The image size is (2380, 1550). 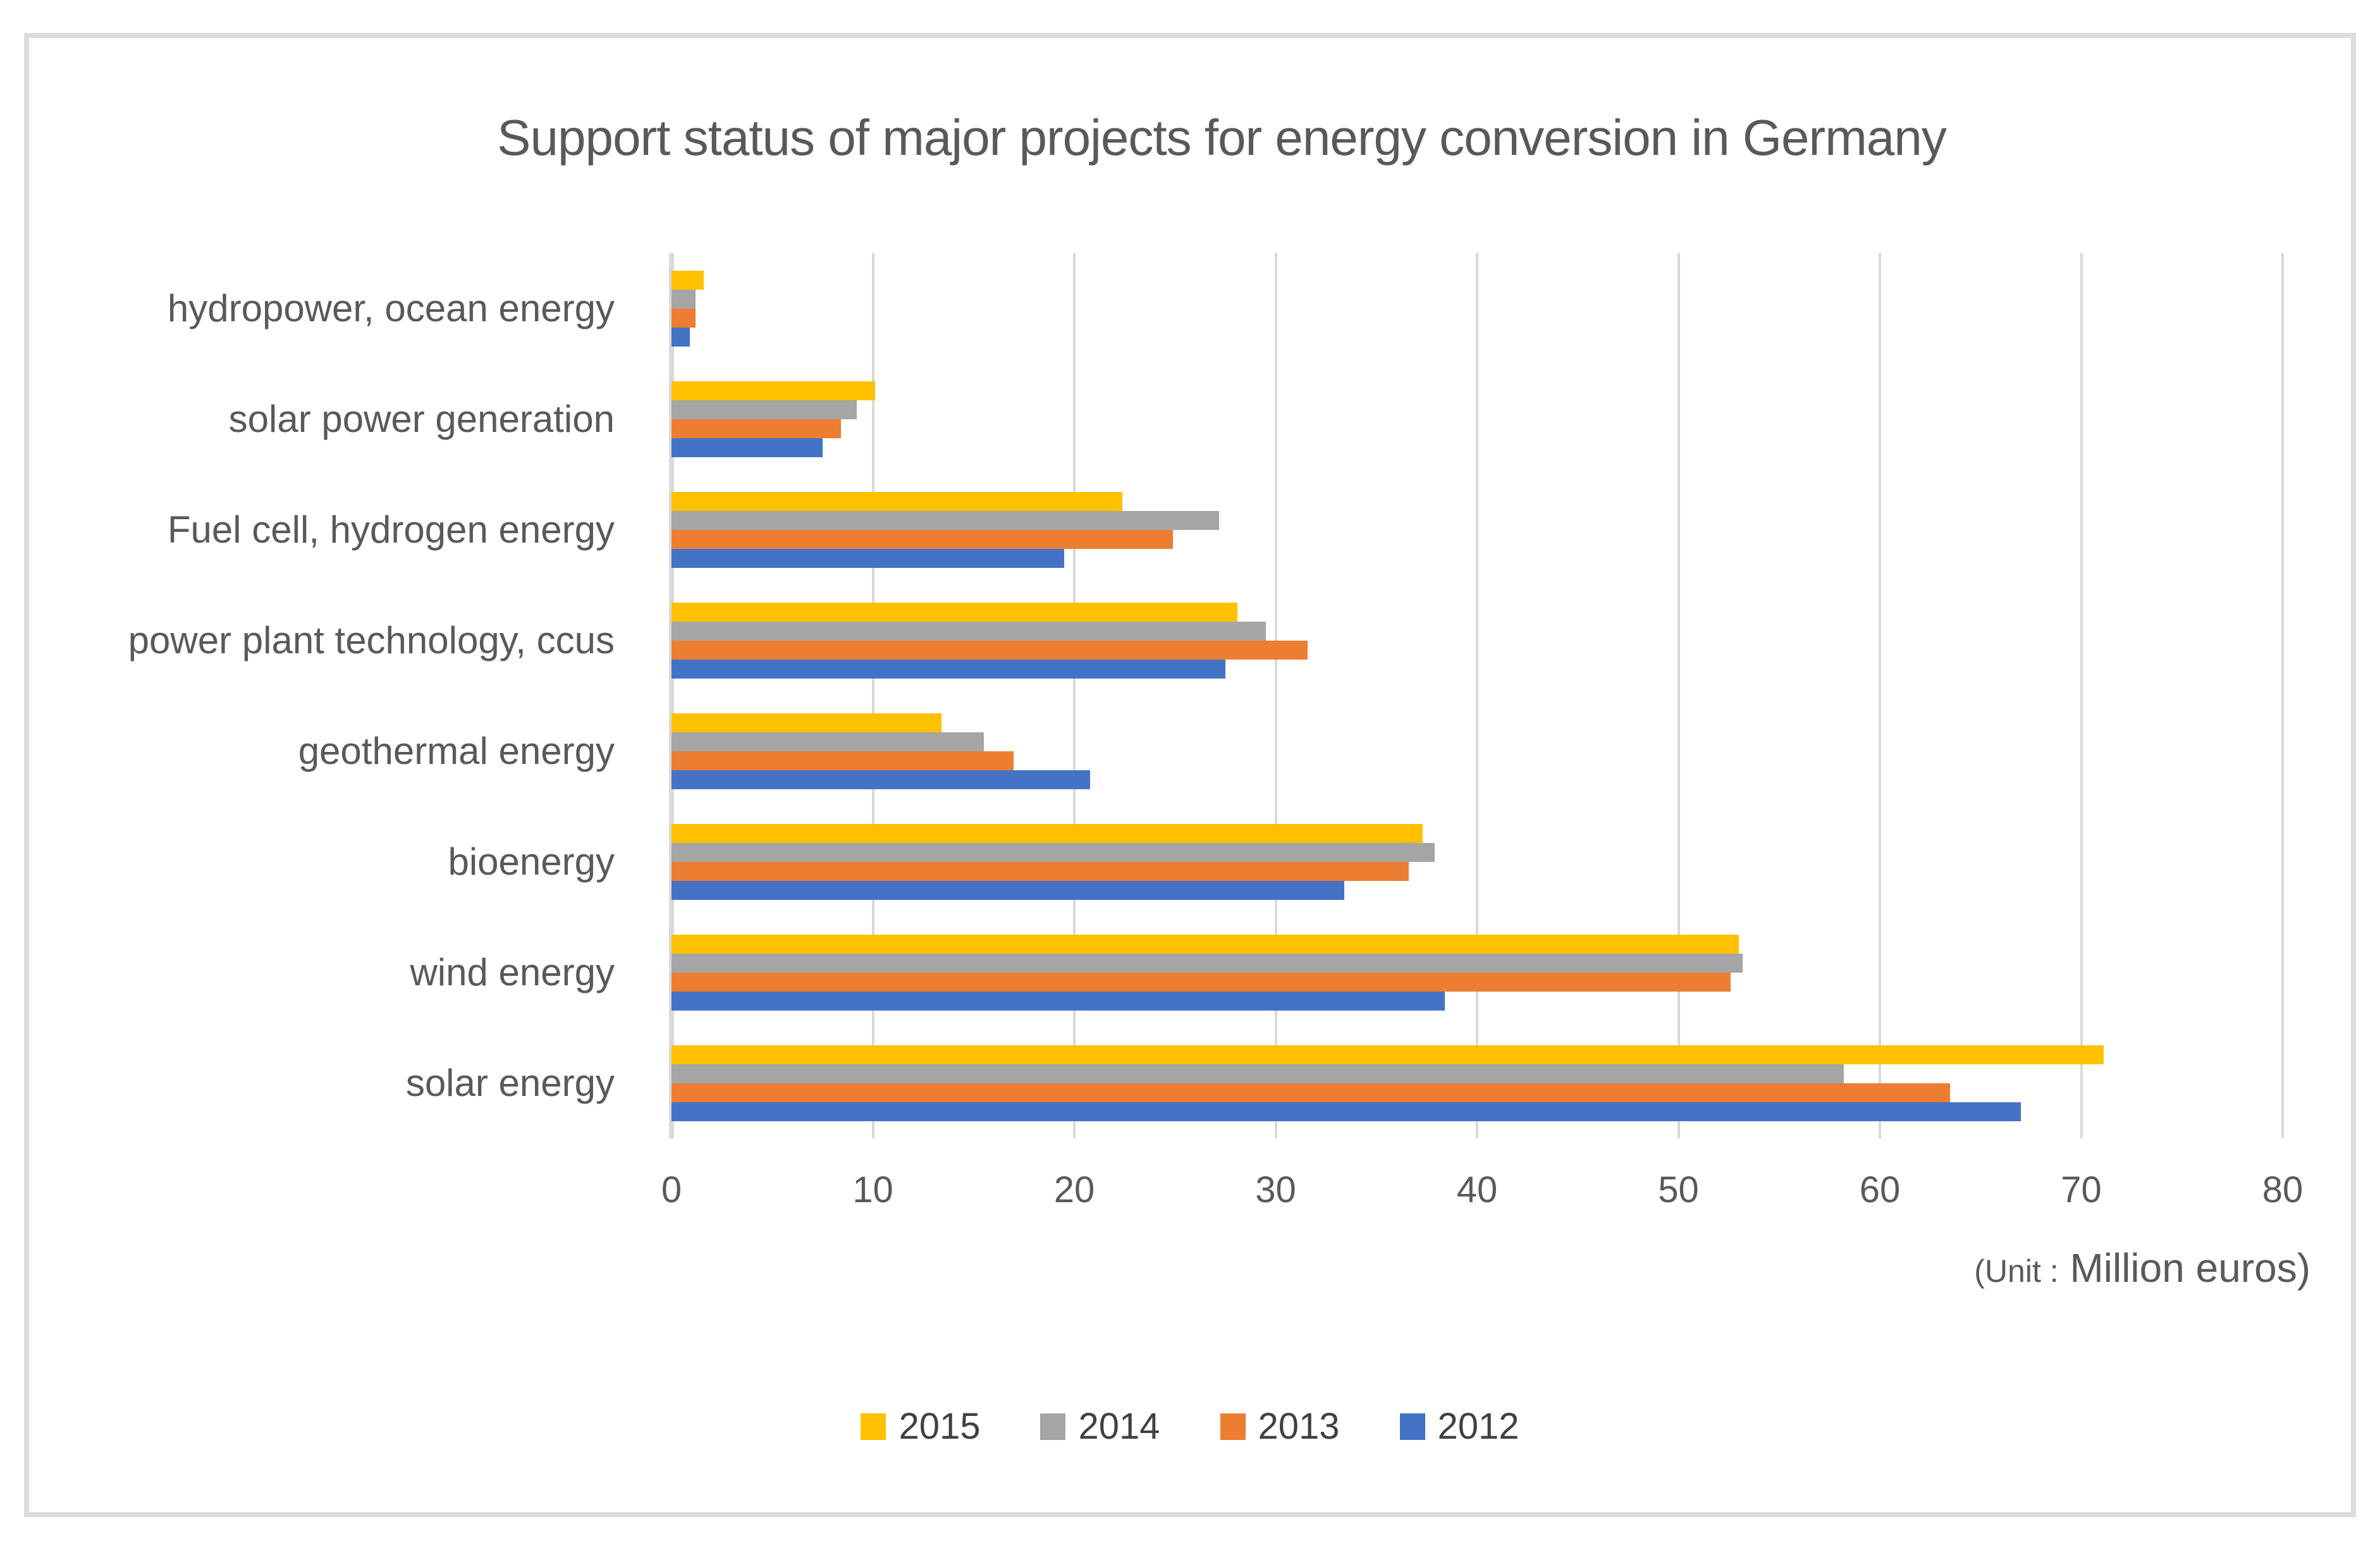 What do you see at coordinates (1299, 1427) in the screenshot?
I see `legend-label: 2013` at bounding box center [1299, 1427].